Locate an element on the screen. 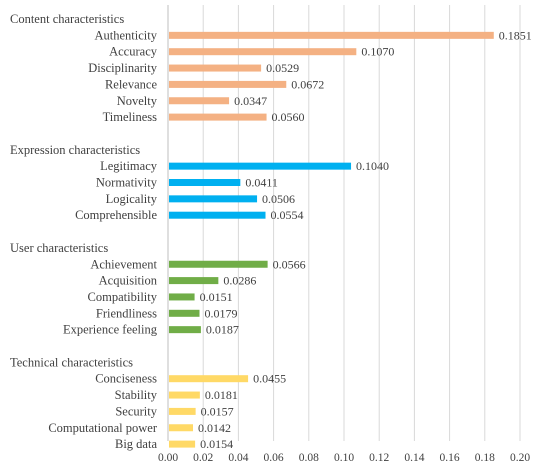 This screenshot has width=550, height=473. category-label: Compatibility is located at coordinates (123, 297).